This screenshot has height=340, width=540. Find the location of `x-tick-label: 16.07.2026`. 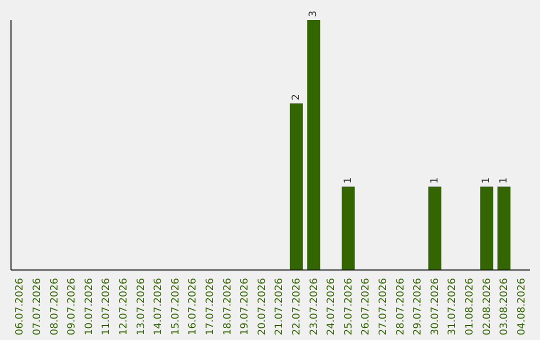

x-tick-label: 16.07.2026 is located at coordinates (193, 307).